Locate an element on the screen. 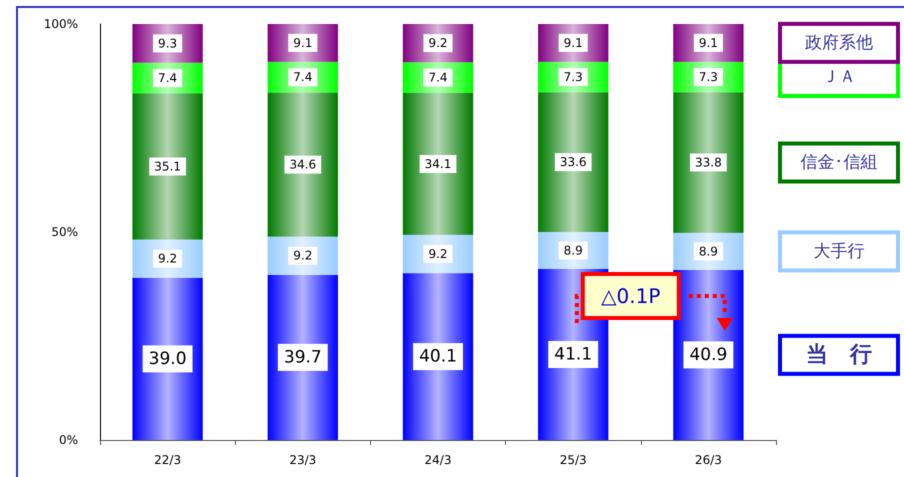 This screenshot has width=904, height=477. data-label: 33.8 is located at coordinates (708, 163).